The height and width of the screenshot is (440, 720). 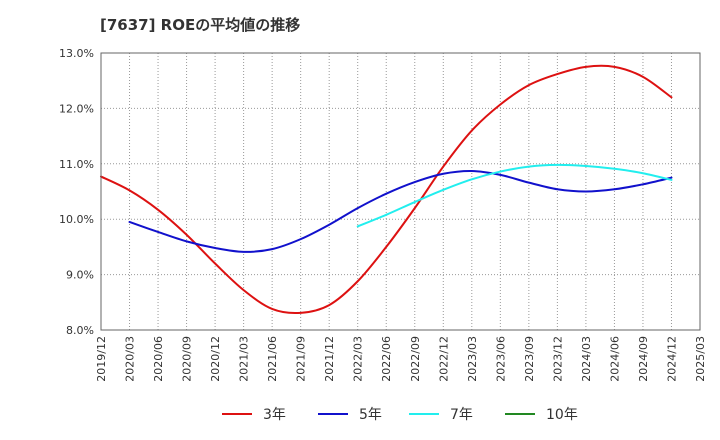 I want to click on y-tick-label: 13.0%, so click(x=76, y=53).